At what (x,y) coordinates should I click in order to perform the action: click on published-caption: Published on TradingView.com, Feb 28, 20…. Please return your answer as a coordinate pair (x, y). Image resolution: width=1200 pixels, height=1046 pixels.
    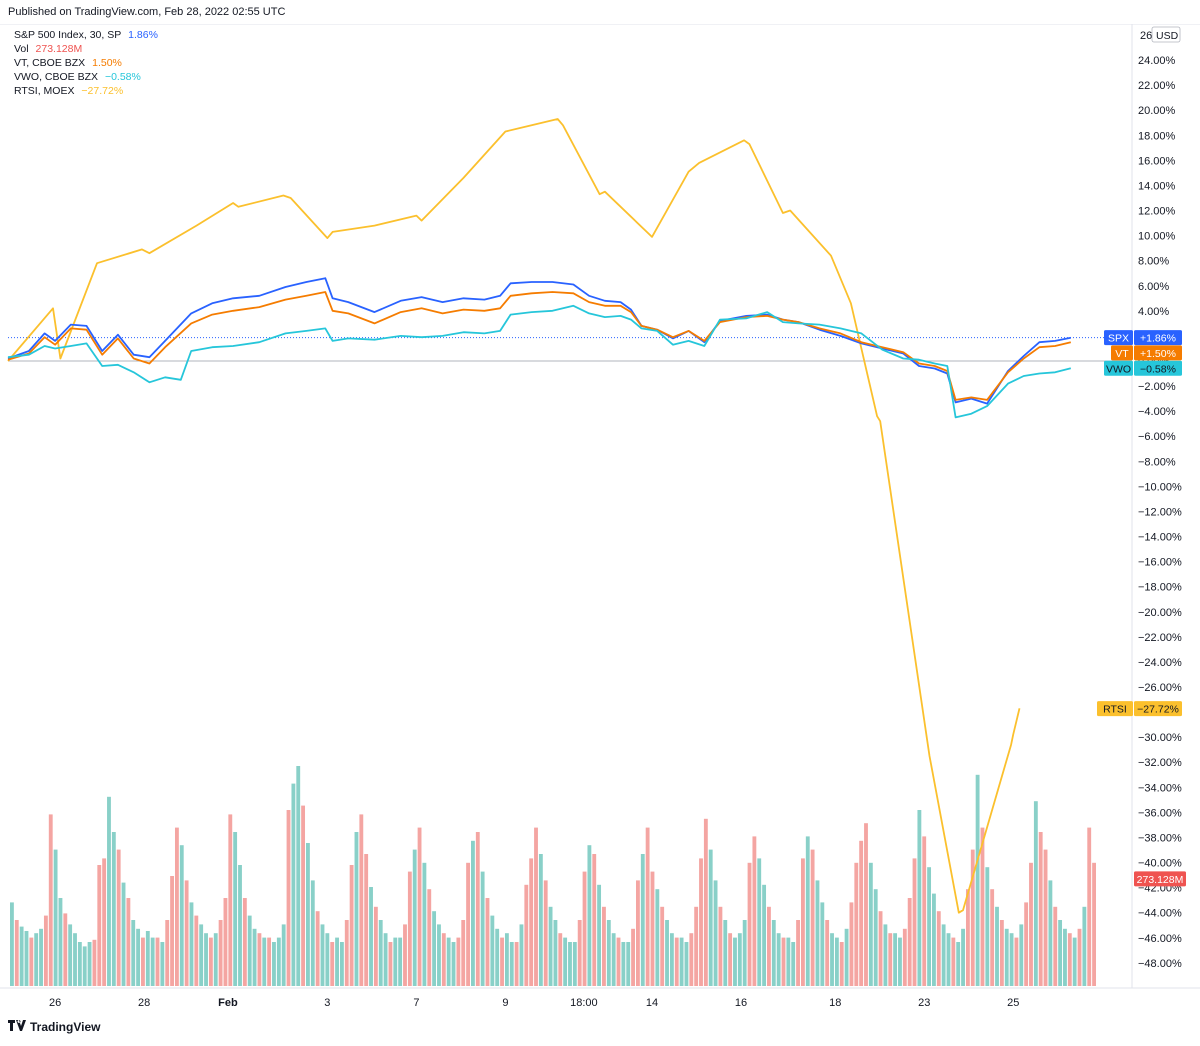
    Looking at the image, I should click on (147, 12).